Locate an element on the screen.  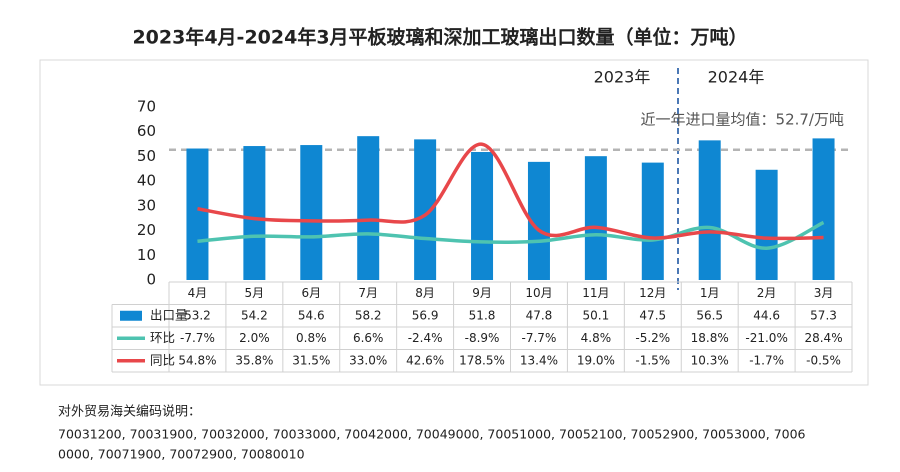
annotation: 2023年 is located at coordinates (622, 77).